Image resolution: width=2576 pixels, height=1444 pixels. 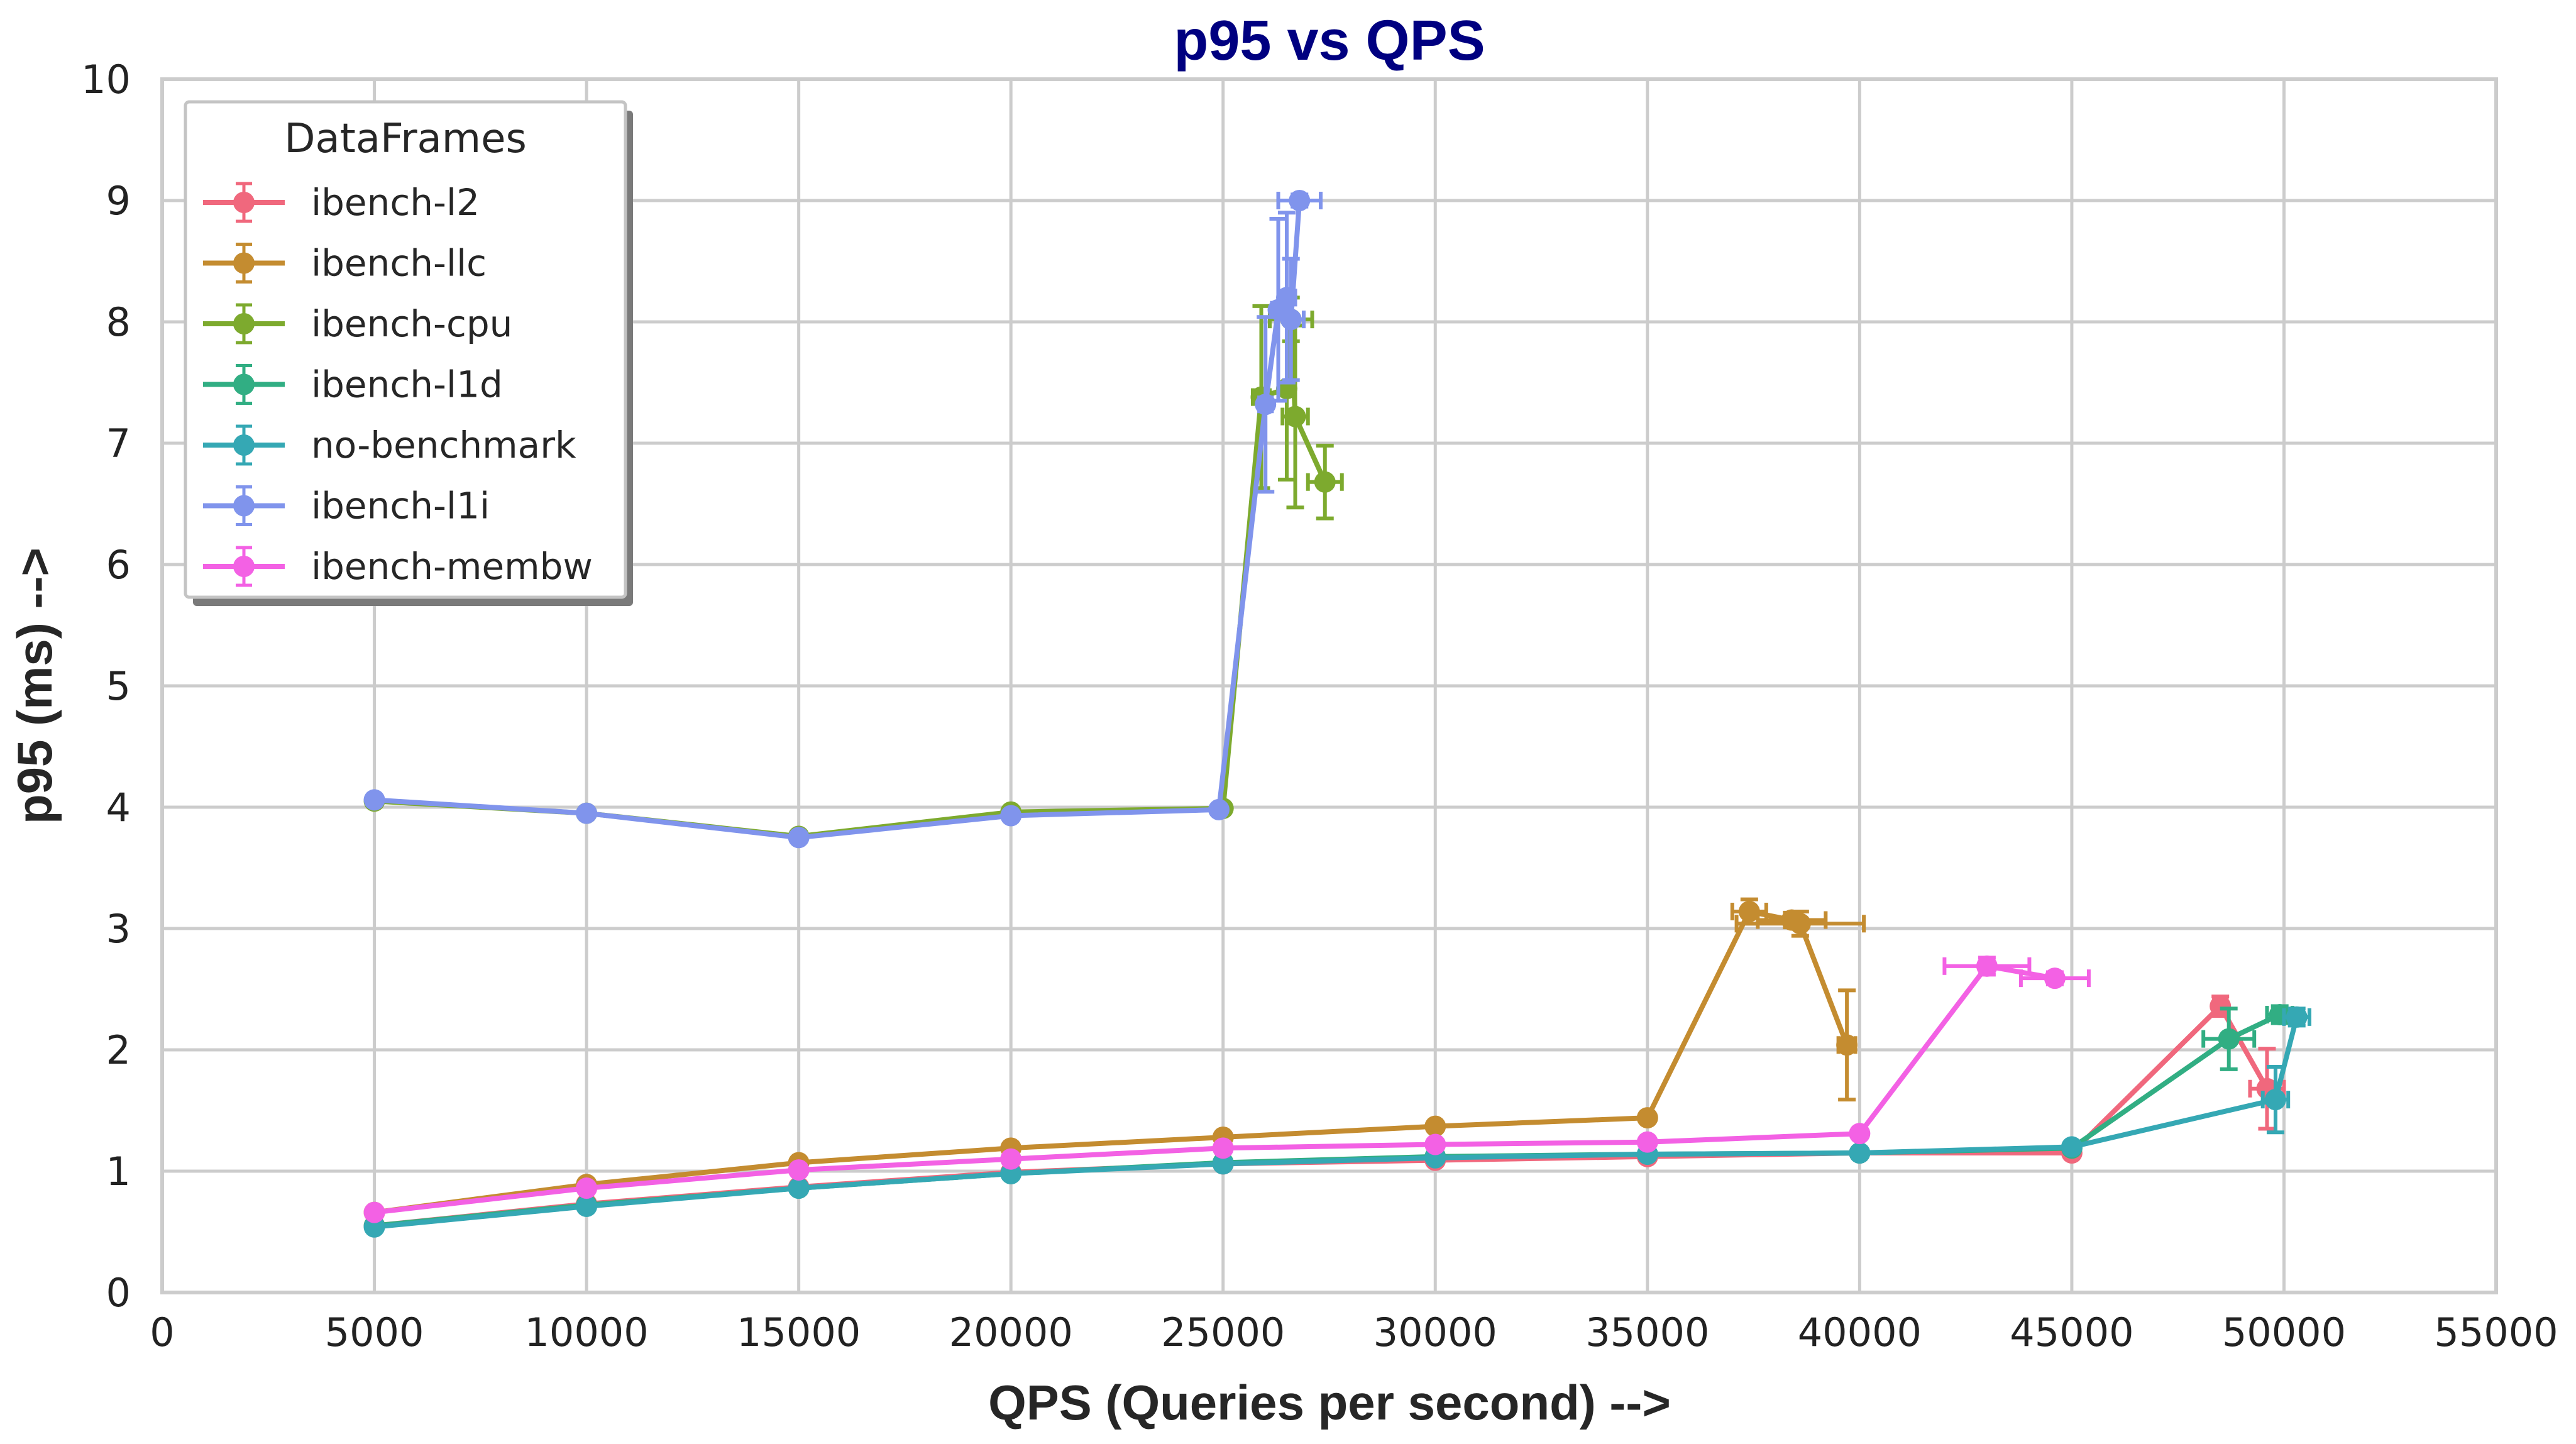 I want to click on x-tick-label: 25000, so click(x=1223, y=1332).